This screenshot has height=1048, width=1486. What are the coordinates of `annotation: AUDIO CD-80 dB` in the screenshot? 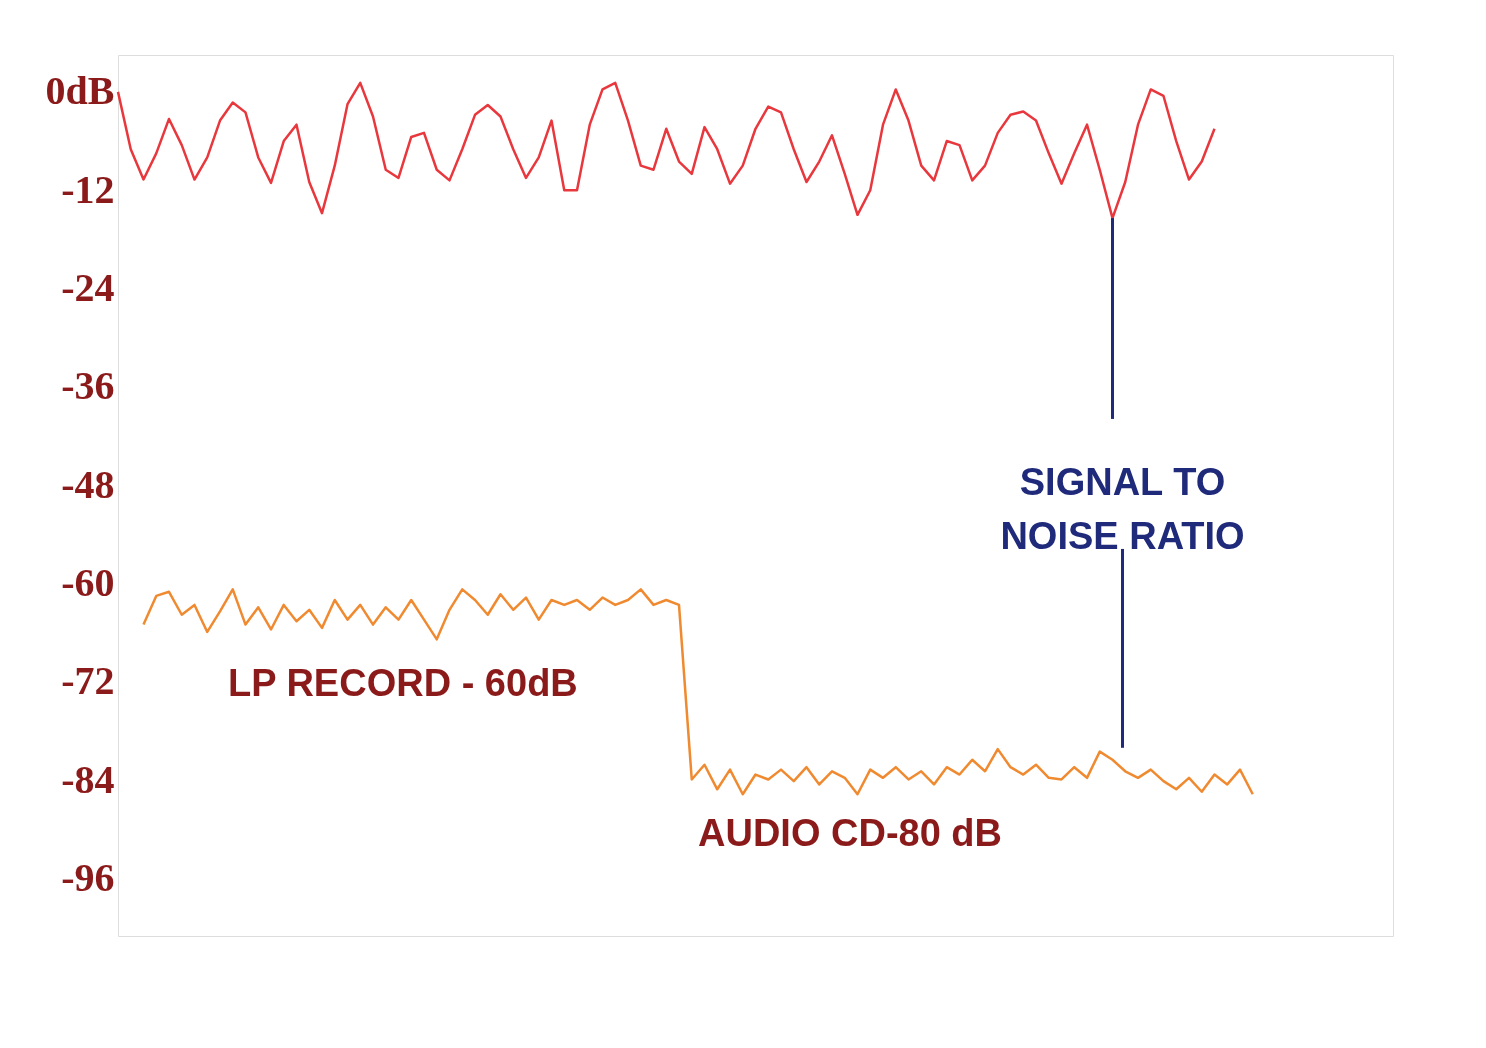 It's located at (850, 833).